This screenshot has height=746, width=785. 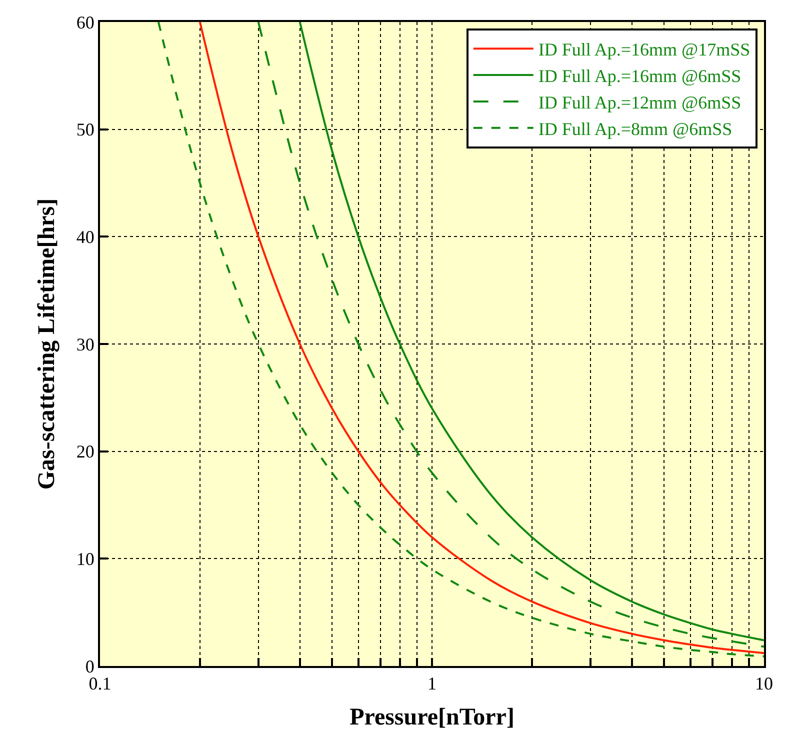 I want to click on y-tick-label: 20, so click(x=85, y=452).